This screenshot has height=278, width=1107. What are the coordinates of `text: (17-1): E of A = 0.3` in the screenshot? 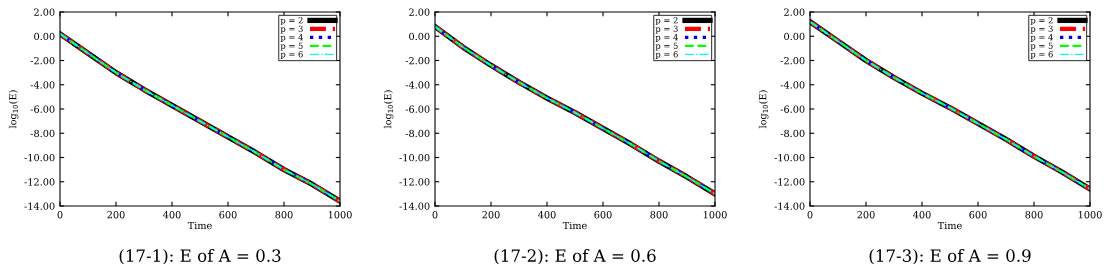 It's located at (200, 257).